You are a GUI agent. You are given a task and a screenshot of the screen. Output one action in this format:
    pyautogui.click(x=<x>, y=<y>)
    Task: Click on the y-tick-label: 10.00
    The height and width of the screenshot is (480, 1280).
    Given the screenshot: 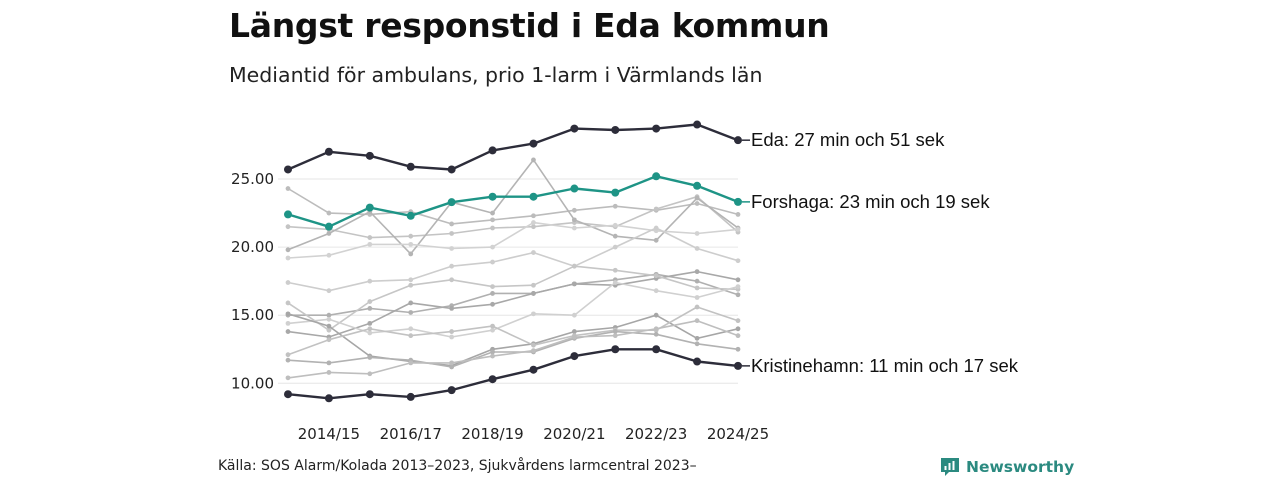 What is the action you would take?
    pyautogui.click(x=252, y=383)
    